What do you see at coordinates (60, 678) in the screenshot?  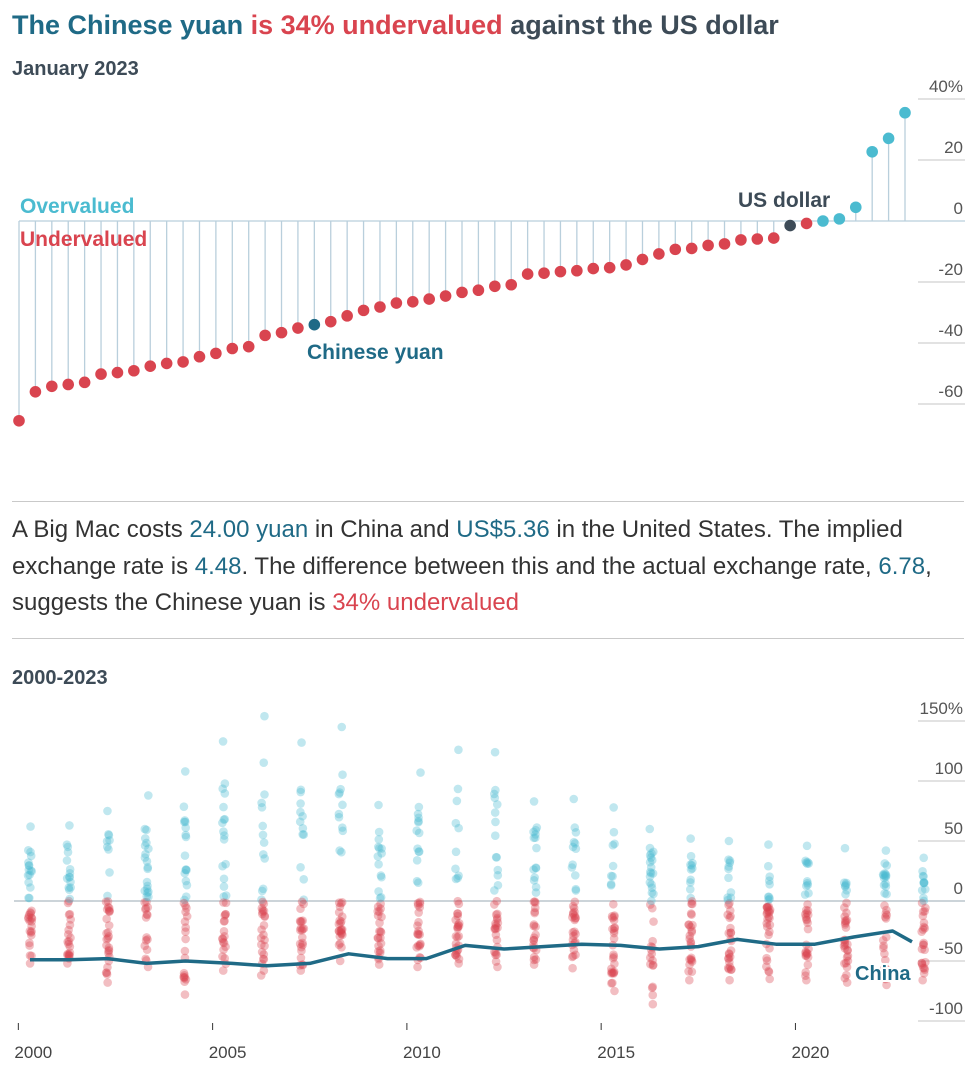 I see `history-subtitle: 2000-2023` at bounding box center [60, 678].